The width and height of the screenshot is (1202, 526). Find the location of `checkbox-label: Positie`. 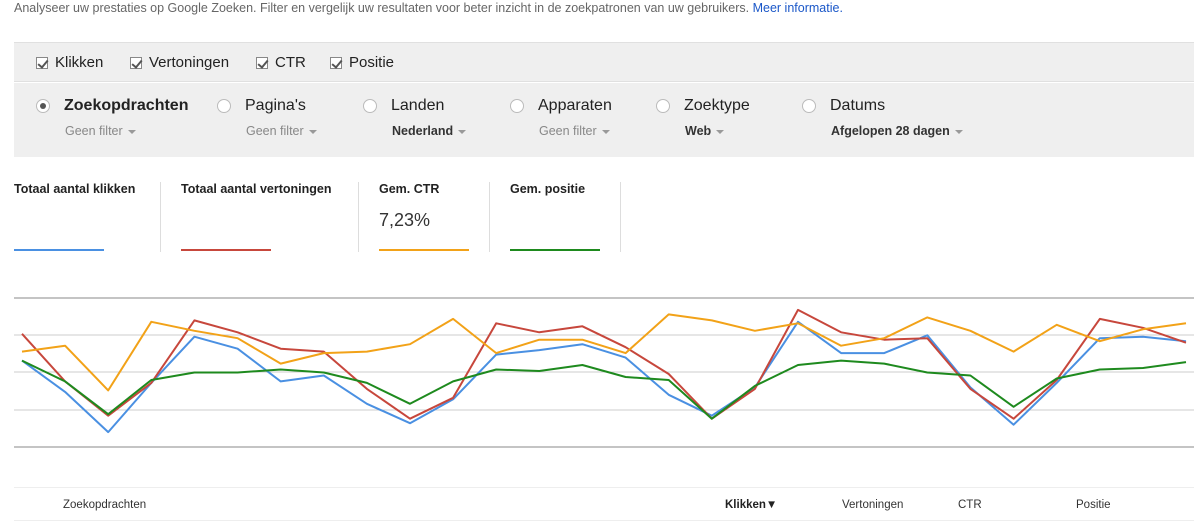

checkbox-label: Positie is located at coordinates (372, 62).